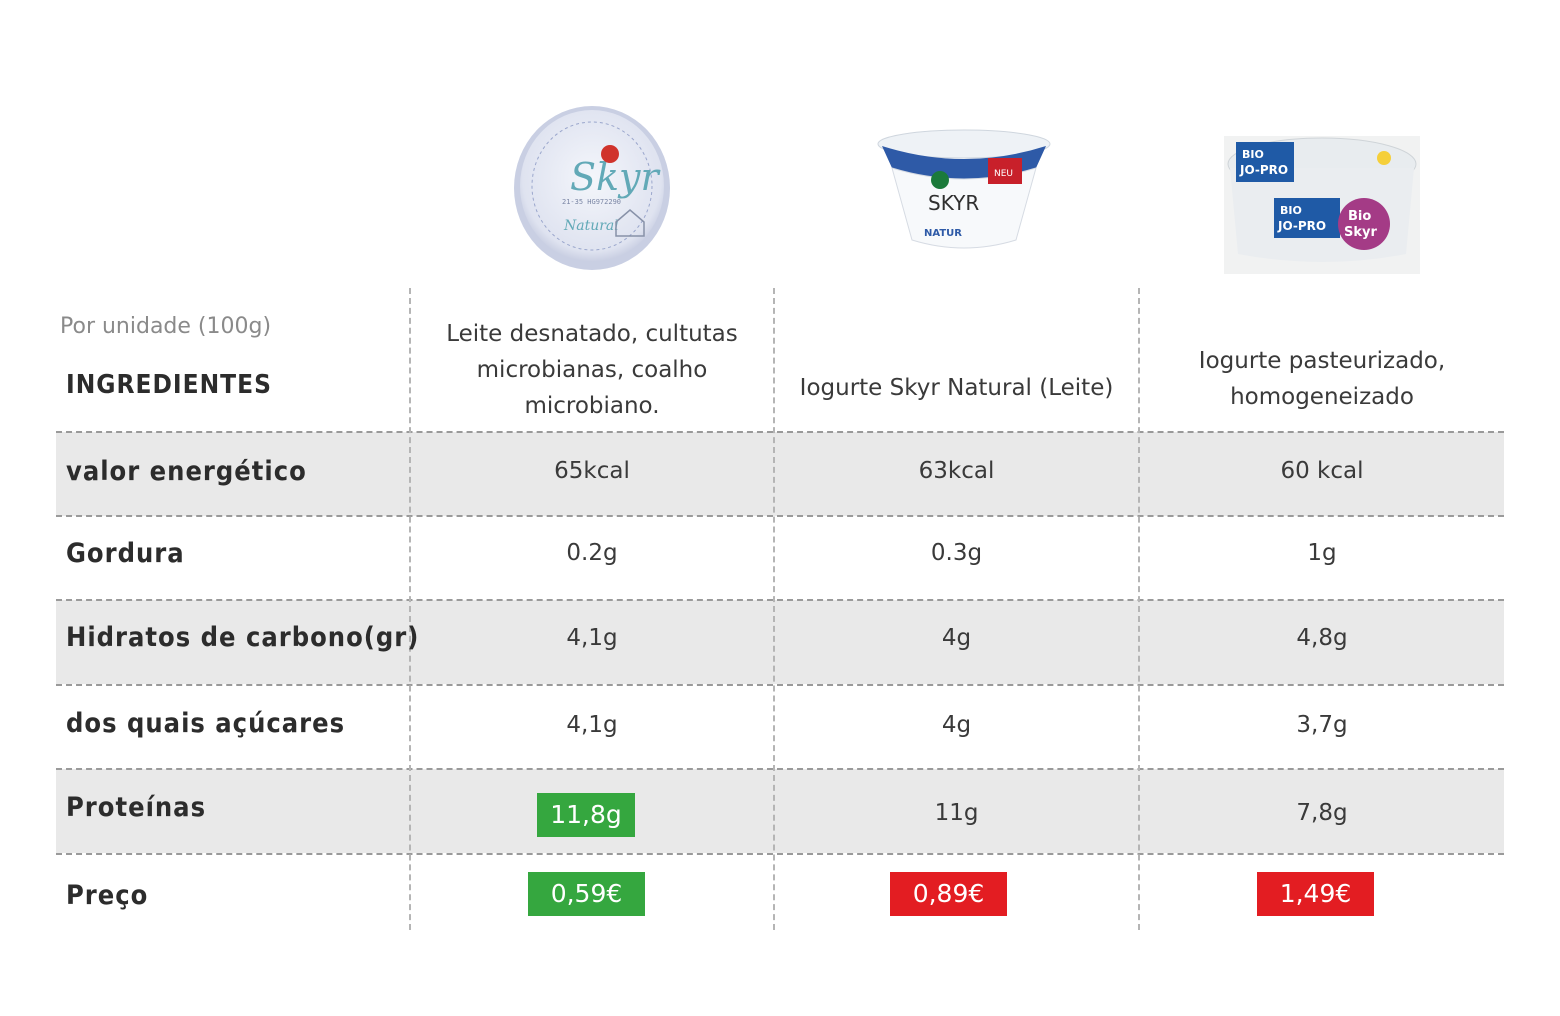 The width and height of the screenshot is (1560, 1016). Describe the element at coordinates (591, 226) in the screenshot. I see `svg-text: Natural` at that location.